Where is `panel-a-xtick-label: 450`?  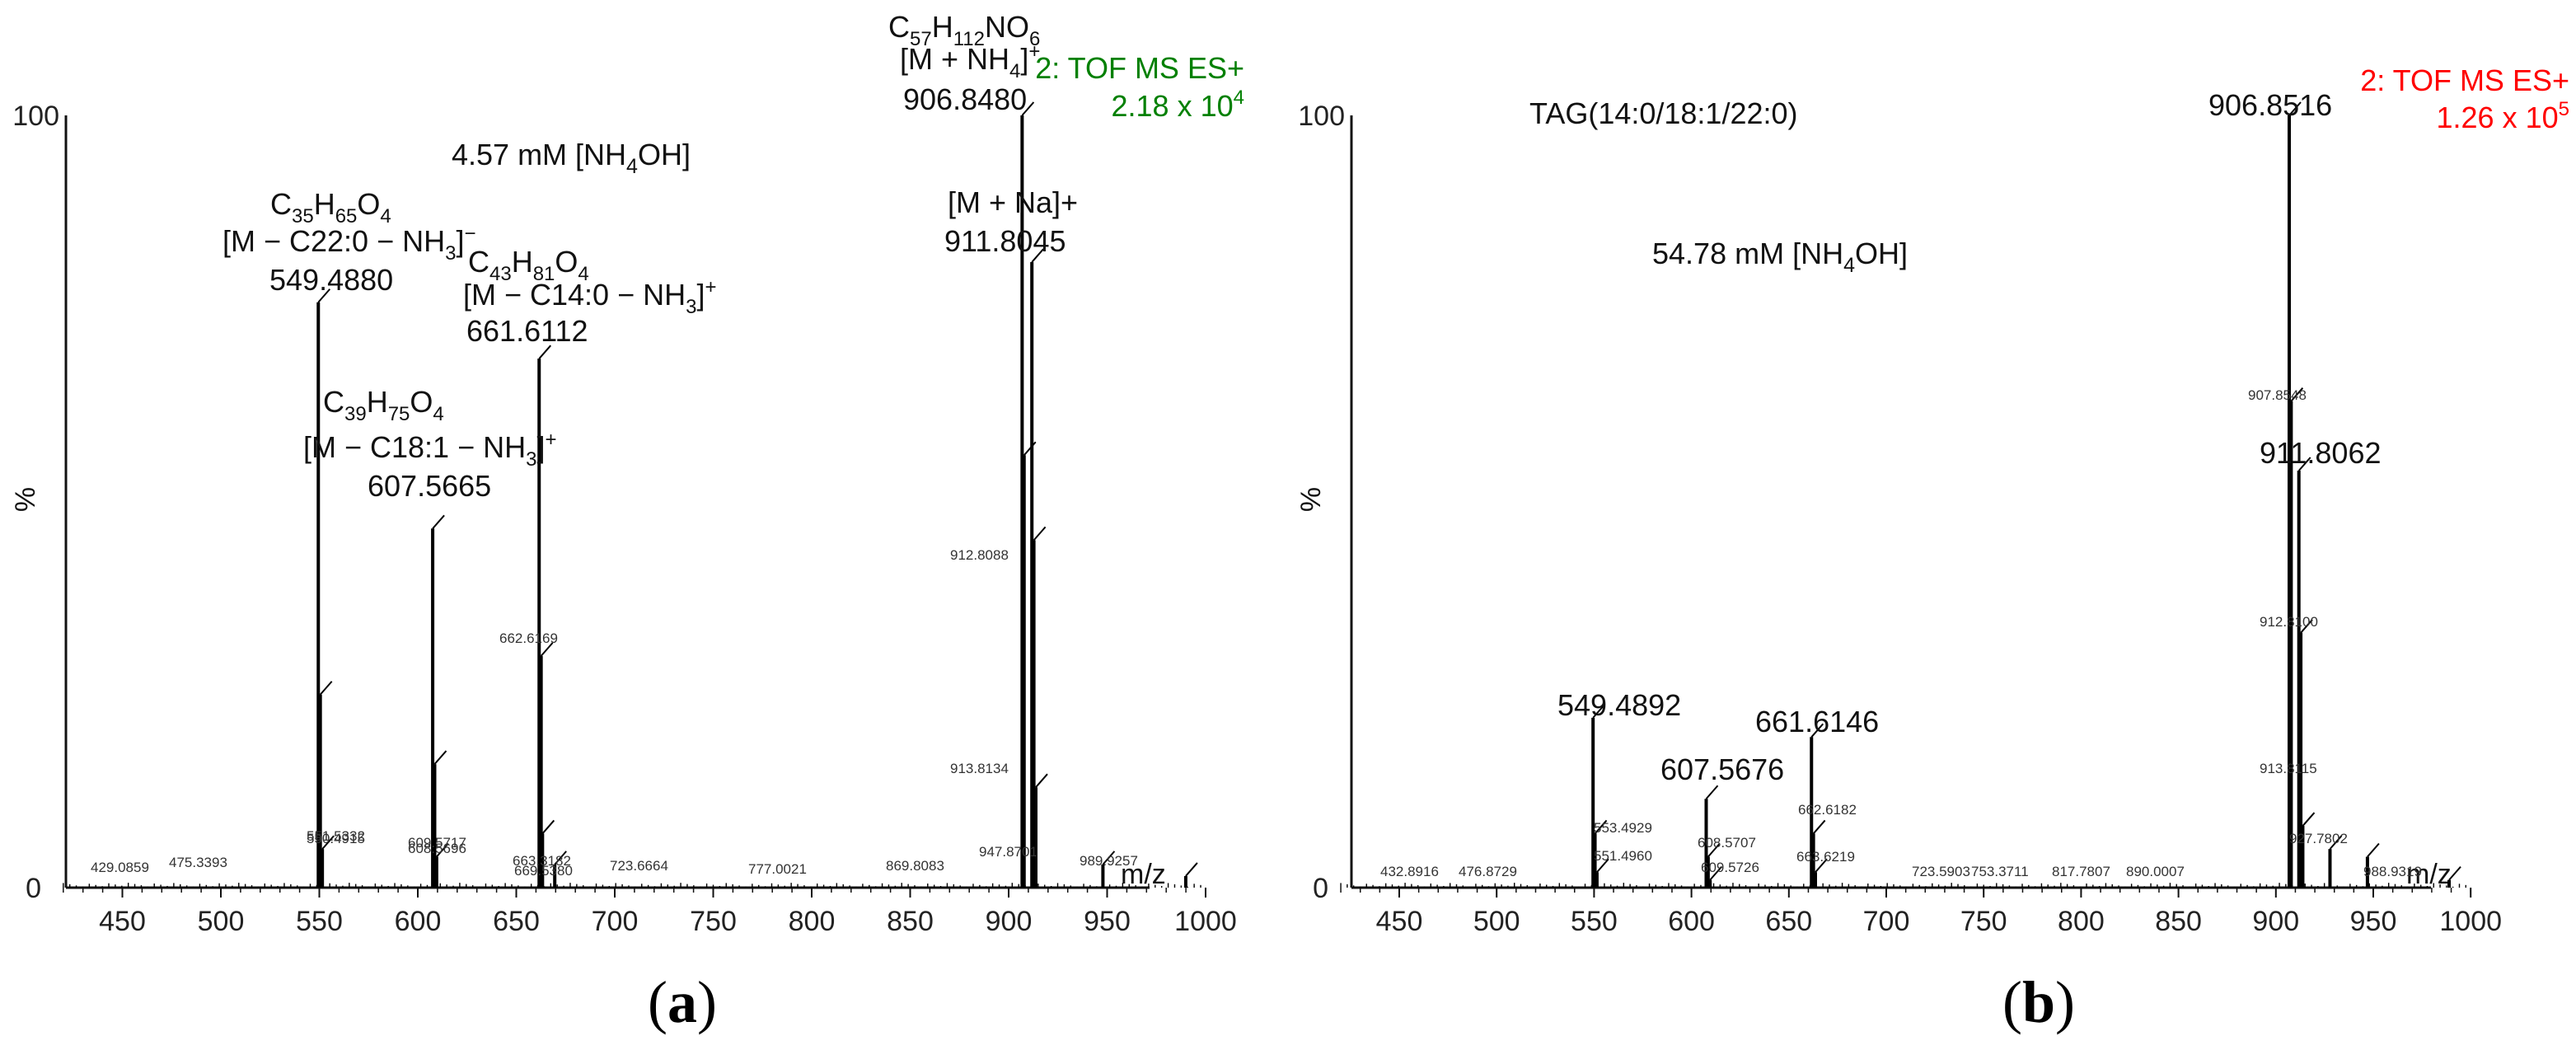 panel-a-xtick-label: 450 is located at coordinates (122, 922).